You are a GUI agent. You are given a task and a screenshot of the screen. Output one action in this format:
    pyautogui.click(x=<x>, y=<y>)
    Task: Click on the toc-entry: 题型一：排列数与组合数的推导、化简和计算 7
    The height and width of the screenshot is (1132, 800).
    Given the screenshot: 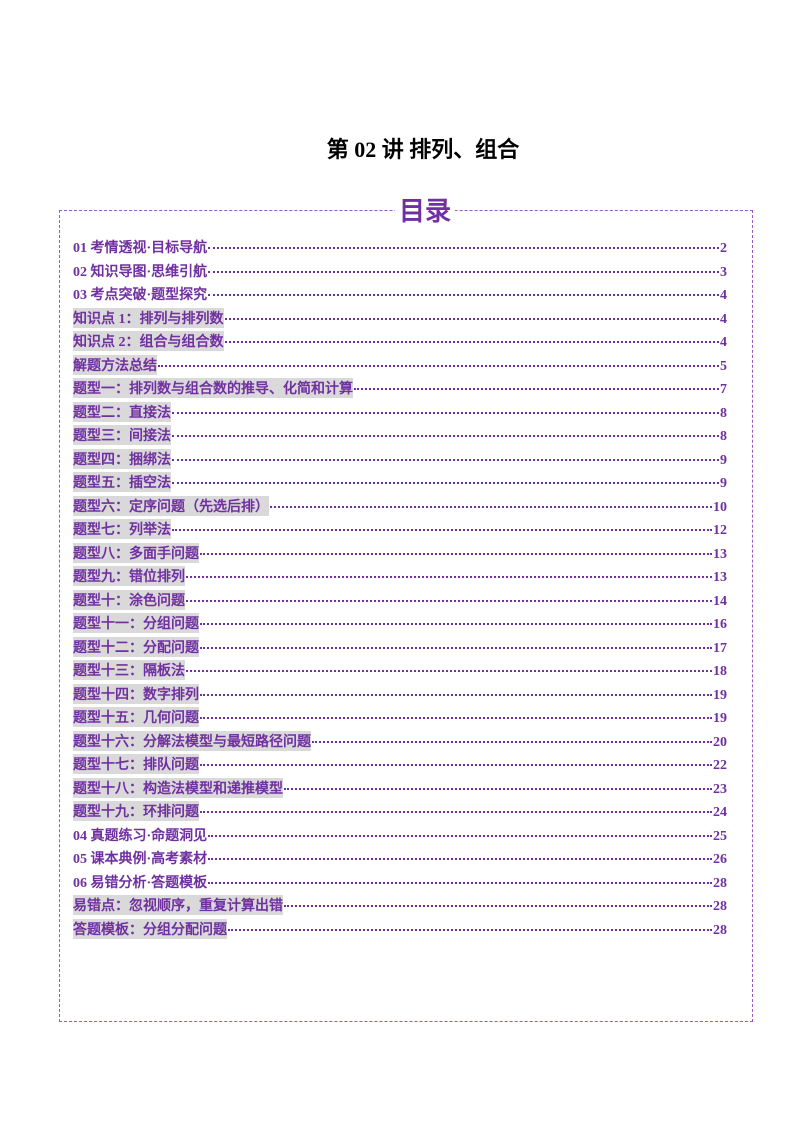 What is the action you would take?
    pyautogui.click(x=400, y=390)
    